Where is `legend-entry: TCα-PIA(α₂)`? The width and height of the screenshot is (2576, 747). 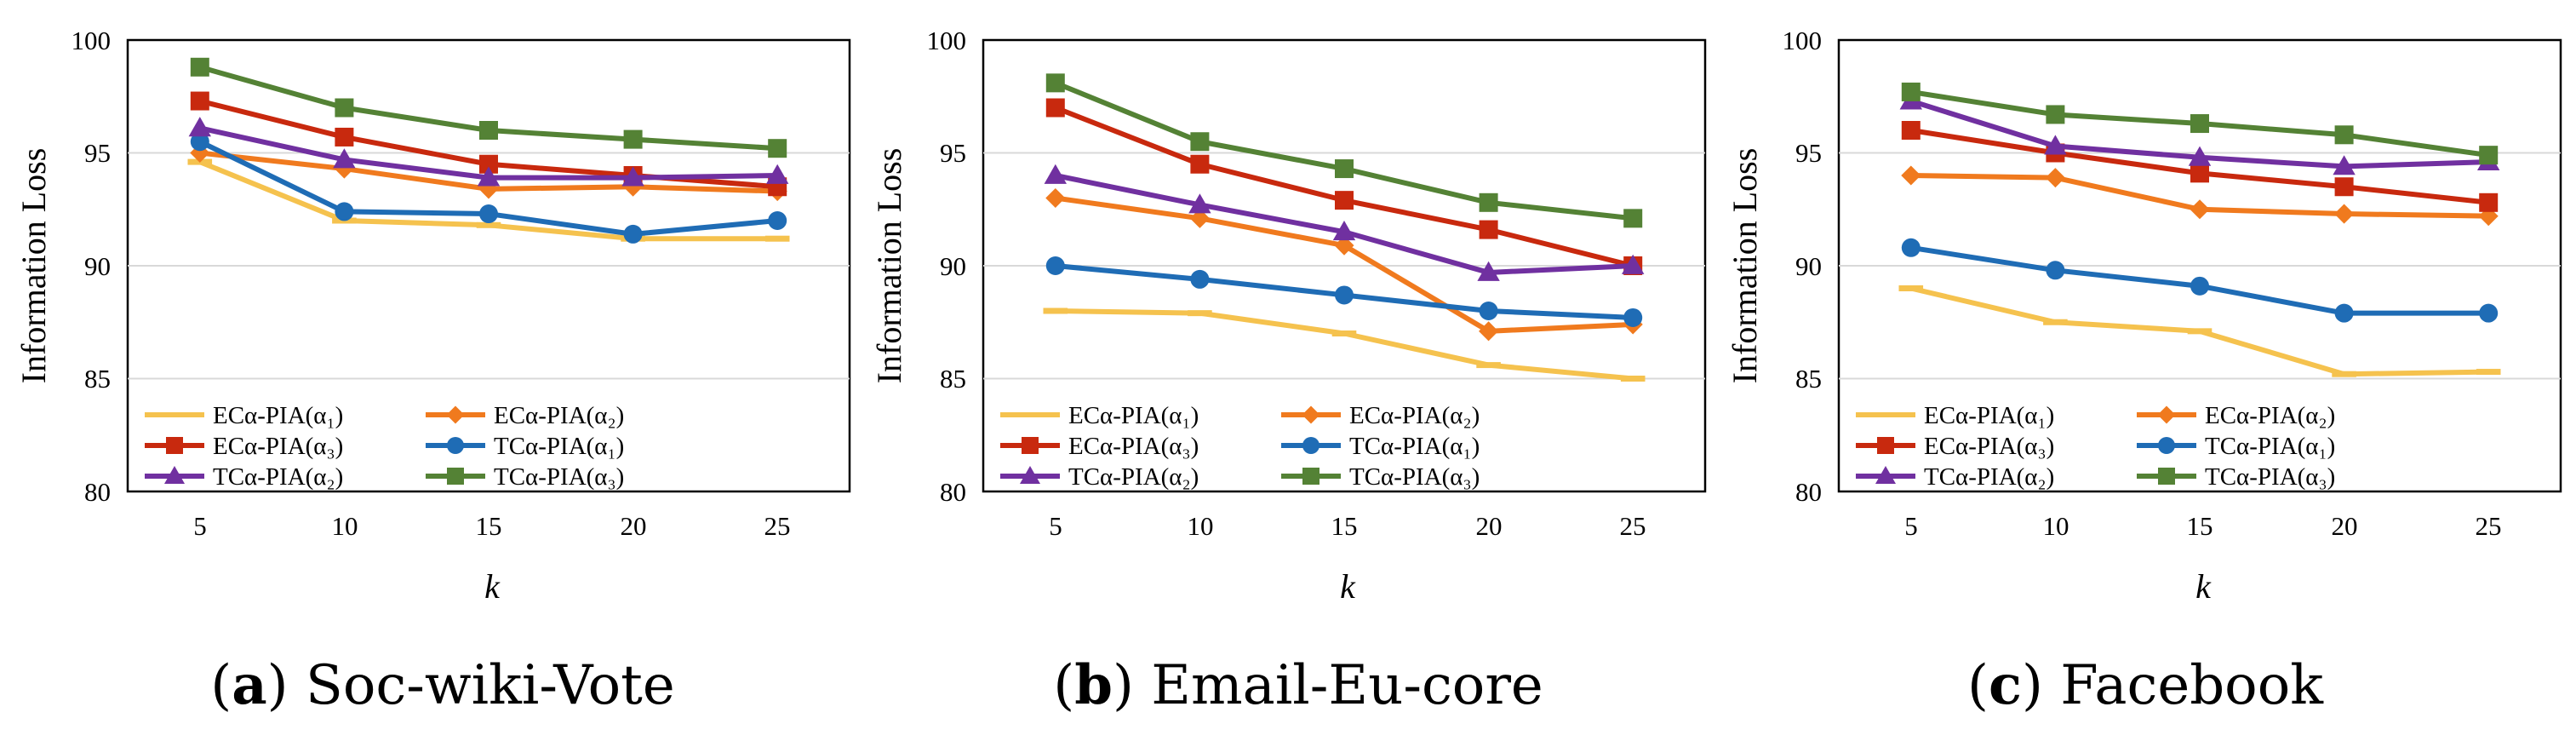
legend-entry: TCα-PIA(α₂) is located at coordinates (1955, 477).